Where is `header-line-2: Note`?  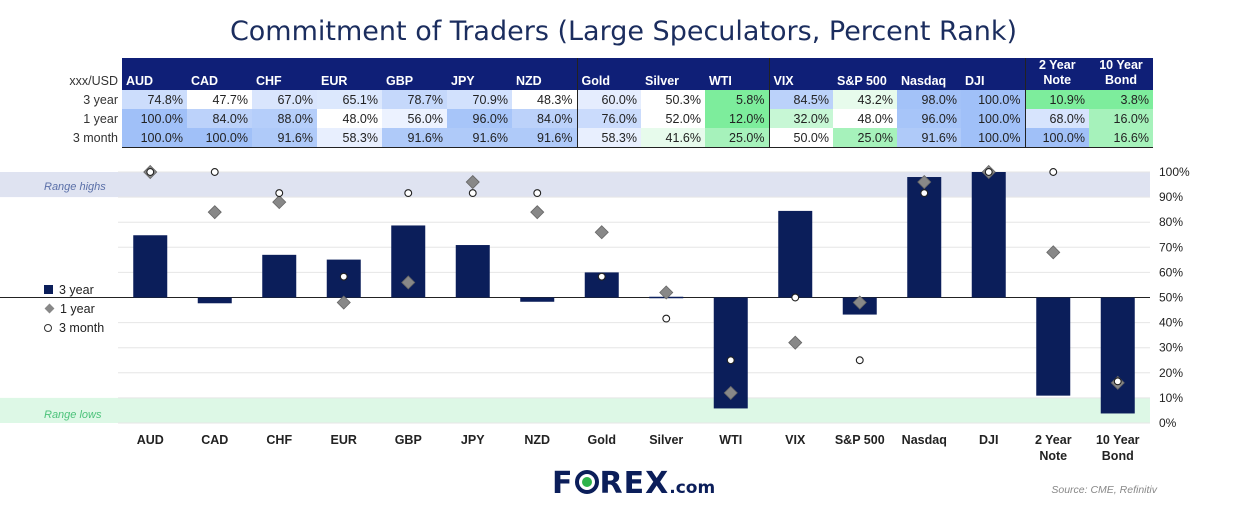
header-line-2: Note is located at coordinates (1057, 80).